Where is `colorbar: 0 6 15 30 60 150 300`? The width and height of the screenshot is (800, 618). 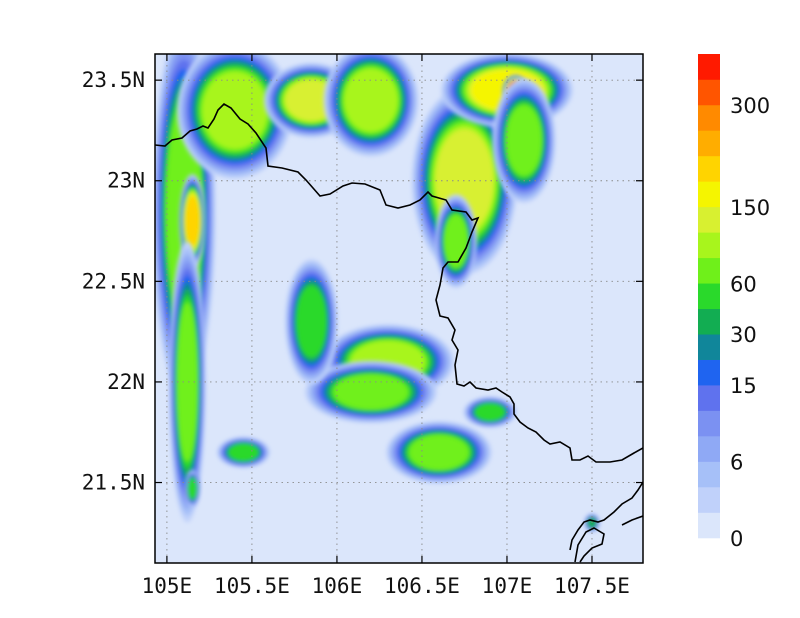 colorbar: 0 6 15 30 60 150 300 is located at coordinates (734, 302).